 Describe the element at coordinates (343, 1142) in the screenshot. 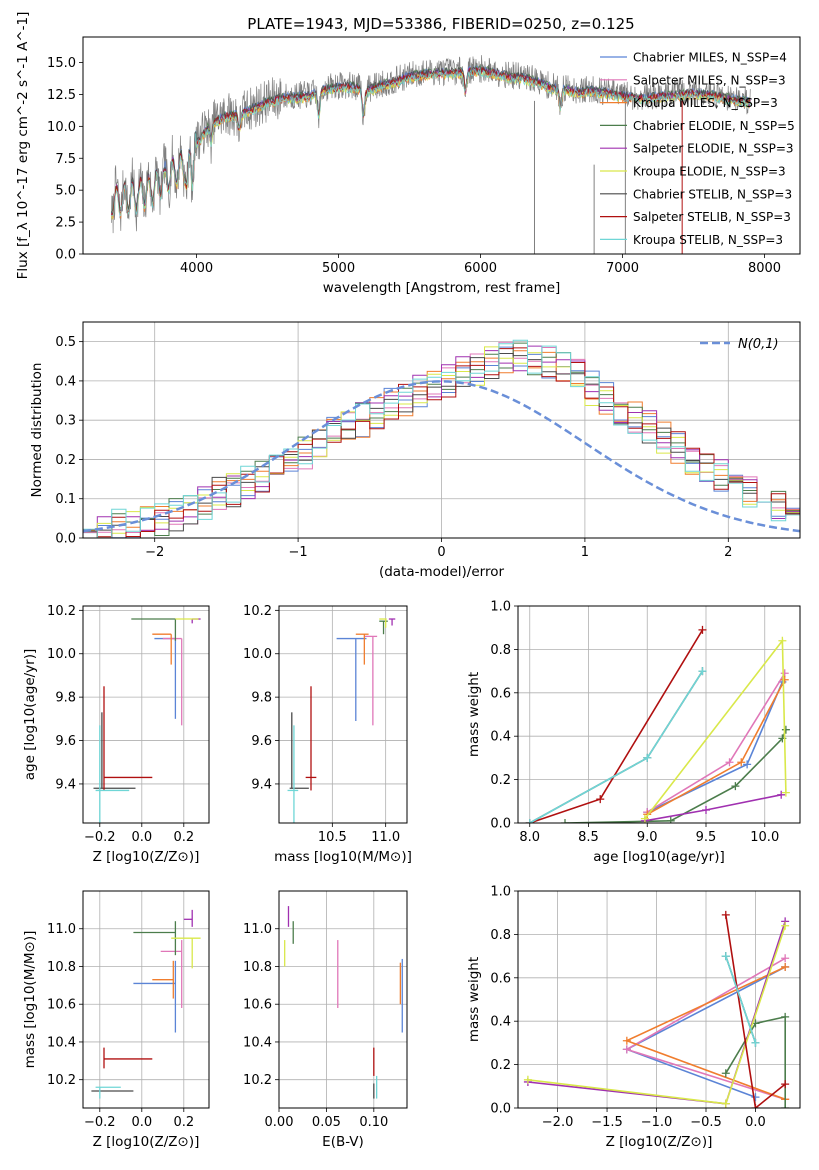

I see `x-axis-label: E(B-V)` at that location.